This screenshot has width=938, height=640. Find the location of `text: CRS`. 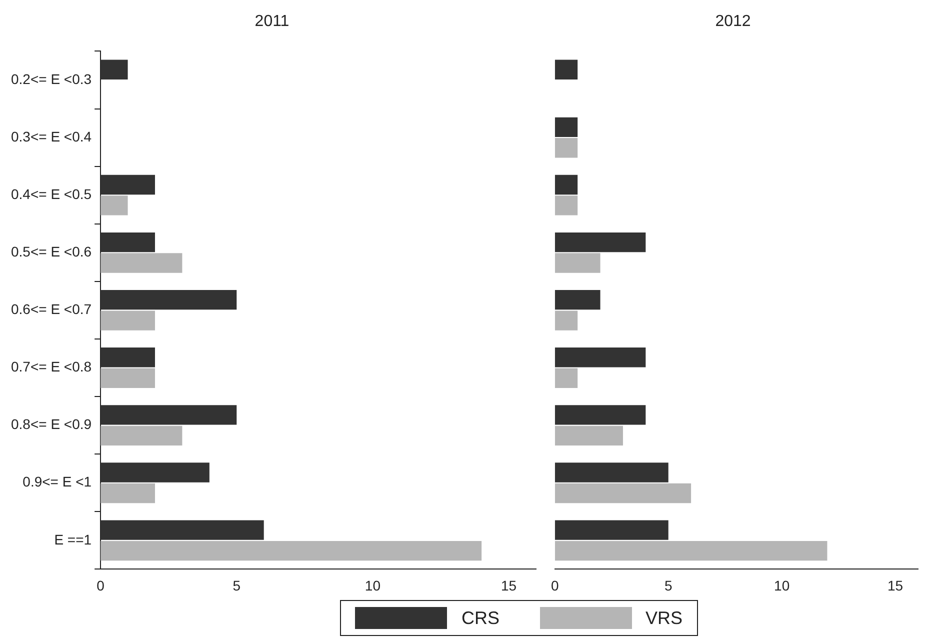

text: CRS is located at coordinates (480, 618).